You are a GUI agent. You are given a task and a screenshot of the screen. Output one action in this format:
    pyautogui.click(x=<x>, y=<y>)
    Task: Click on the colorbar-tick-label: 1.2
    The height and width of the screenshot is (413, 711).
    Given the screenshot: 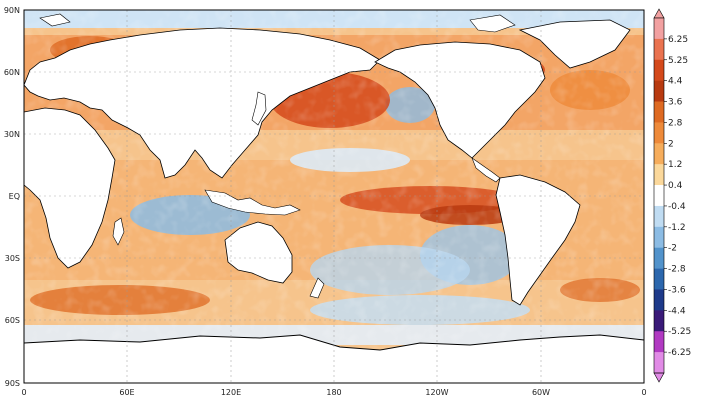 What is the action you would take?
    pyautogui.click(x=675, y=165)
    